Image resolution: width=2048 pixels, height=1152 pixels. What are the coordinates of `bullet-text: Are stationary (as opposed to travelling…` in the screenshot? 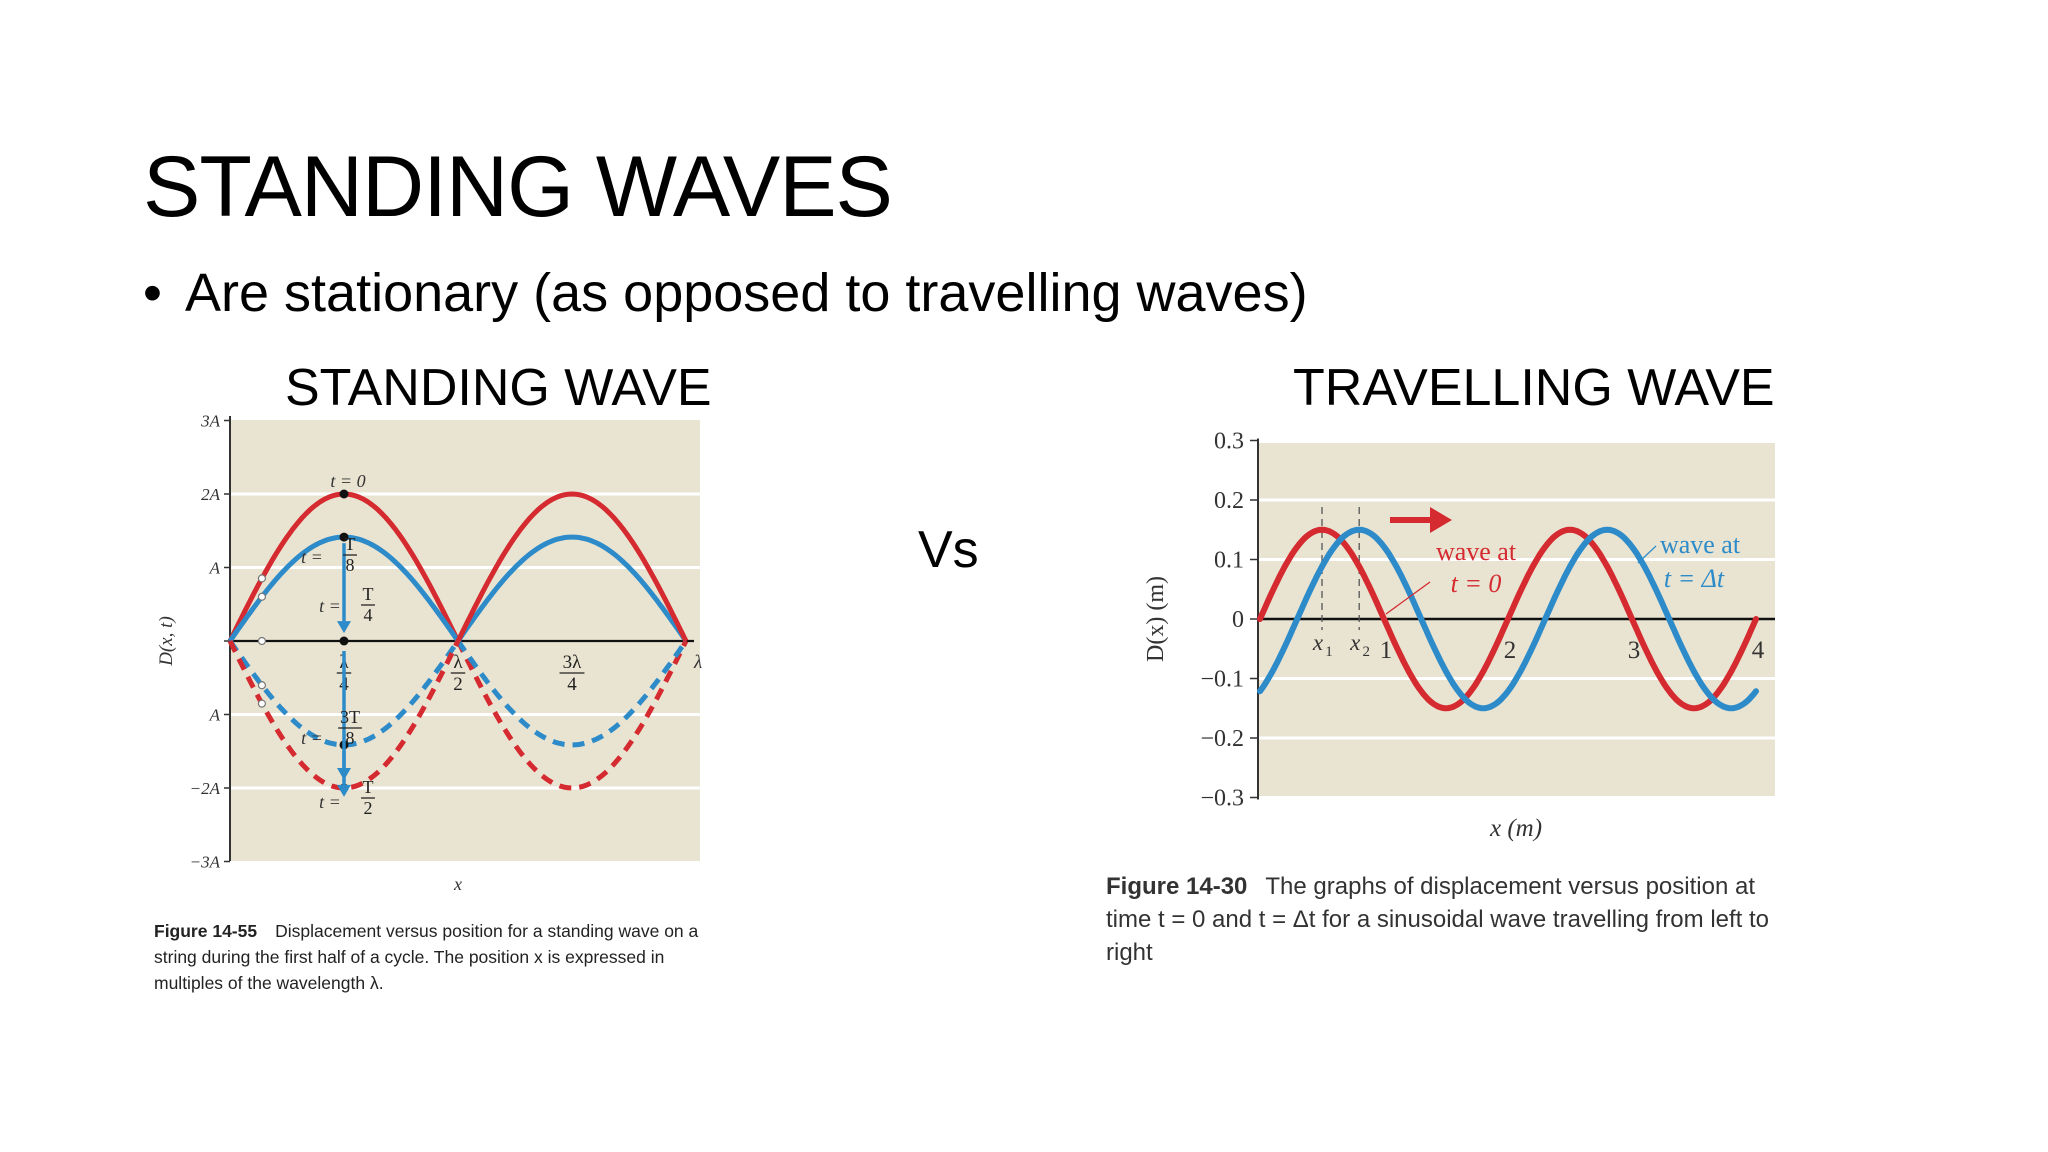 It's located at (746, 293).